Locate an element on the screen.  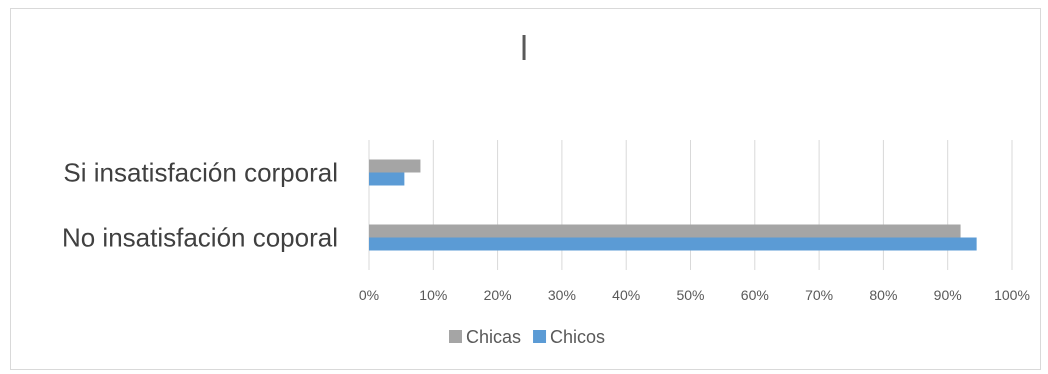
x-tick-label: 40% is located at coordinates (626, 295).